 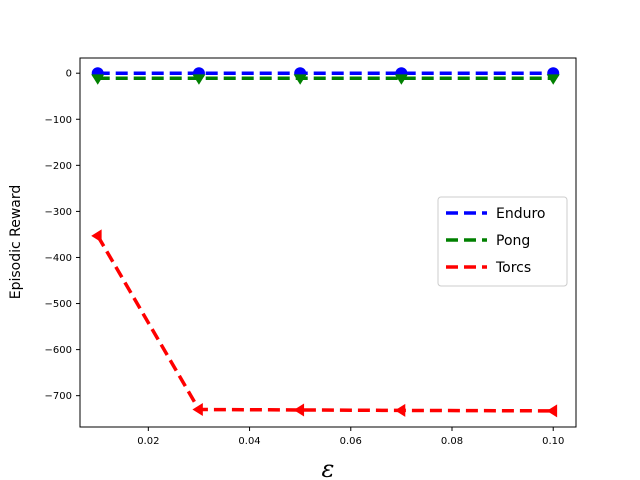 What do you see at coordinates (58, 396) in the screenshot?
I see `y-tick-label: −700` at bounding box center [58, 396].